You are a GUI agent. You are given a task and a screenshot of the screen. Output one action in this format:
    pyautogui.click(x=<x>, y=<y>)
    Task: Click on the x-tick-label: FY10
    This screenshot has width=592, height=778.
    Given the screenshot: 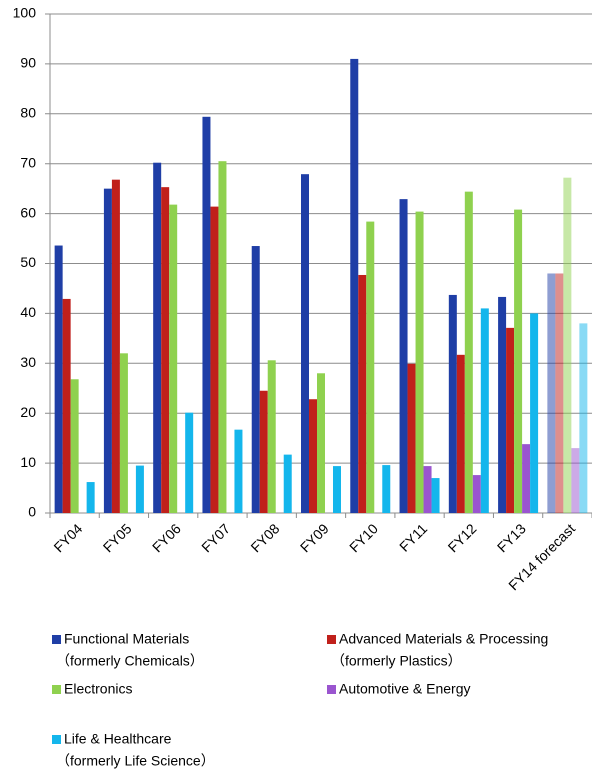 What is the action you would take?
    pyautogui.click(x=363, y=537)
    